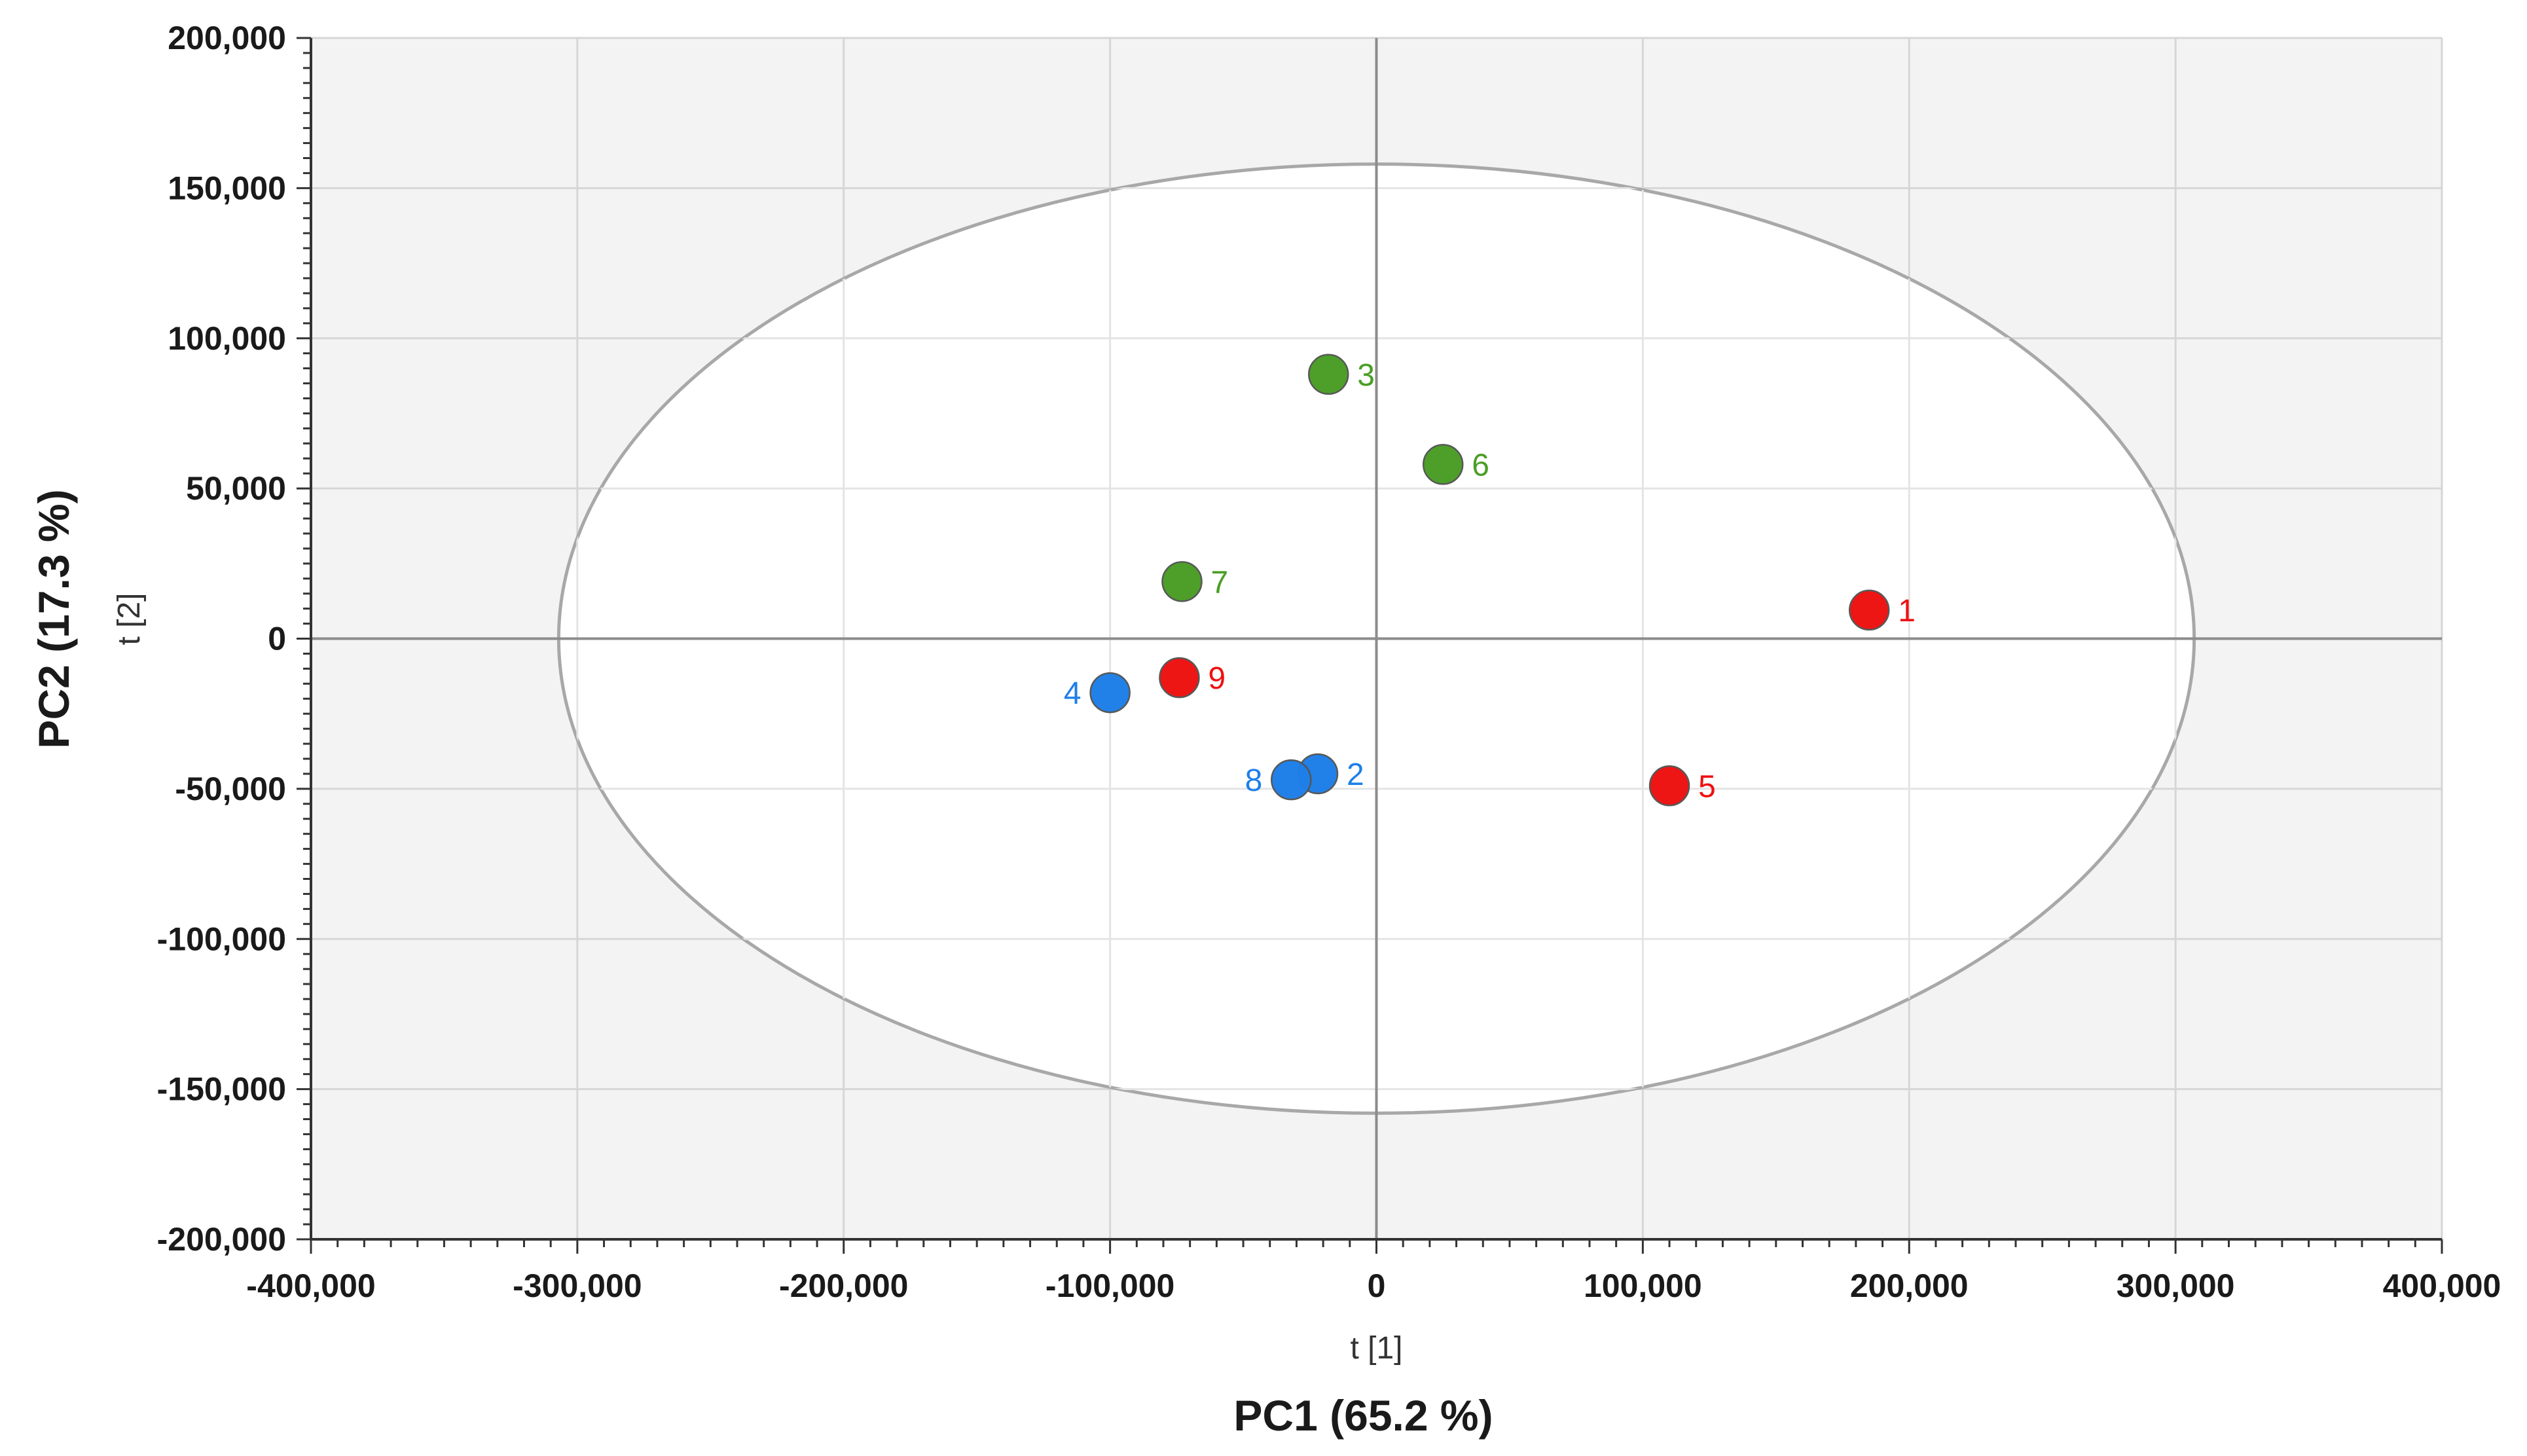 The image size is (2527, 1456). Describe the element at coordinates (1217, 678) in the screenshot. I see `point-label: 9` at that location.